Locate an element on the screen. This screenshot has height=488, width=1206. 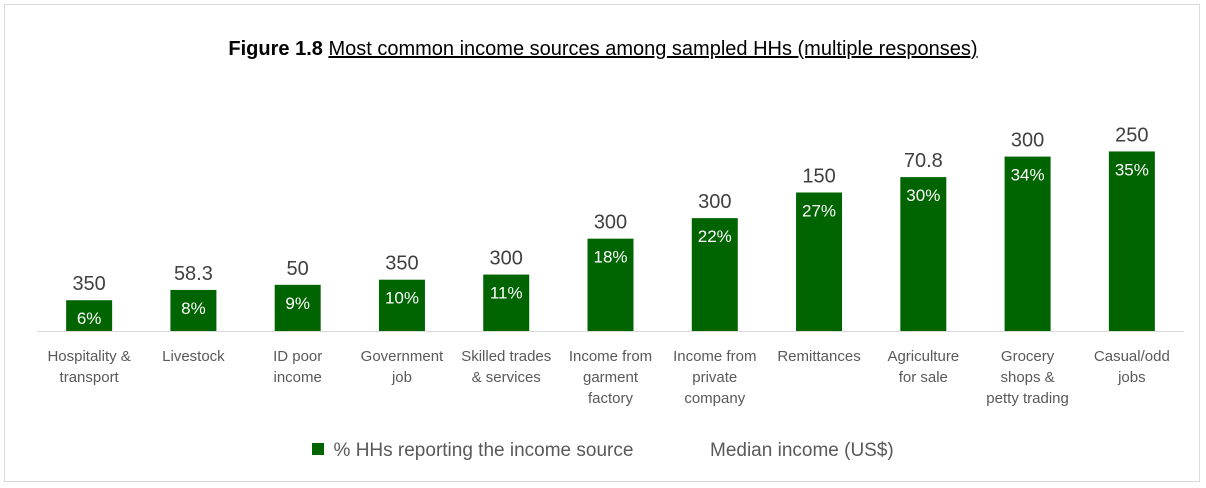
median-income-label: 50 is located at coordinates (298, 269).